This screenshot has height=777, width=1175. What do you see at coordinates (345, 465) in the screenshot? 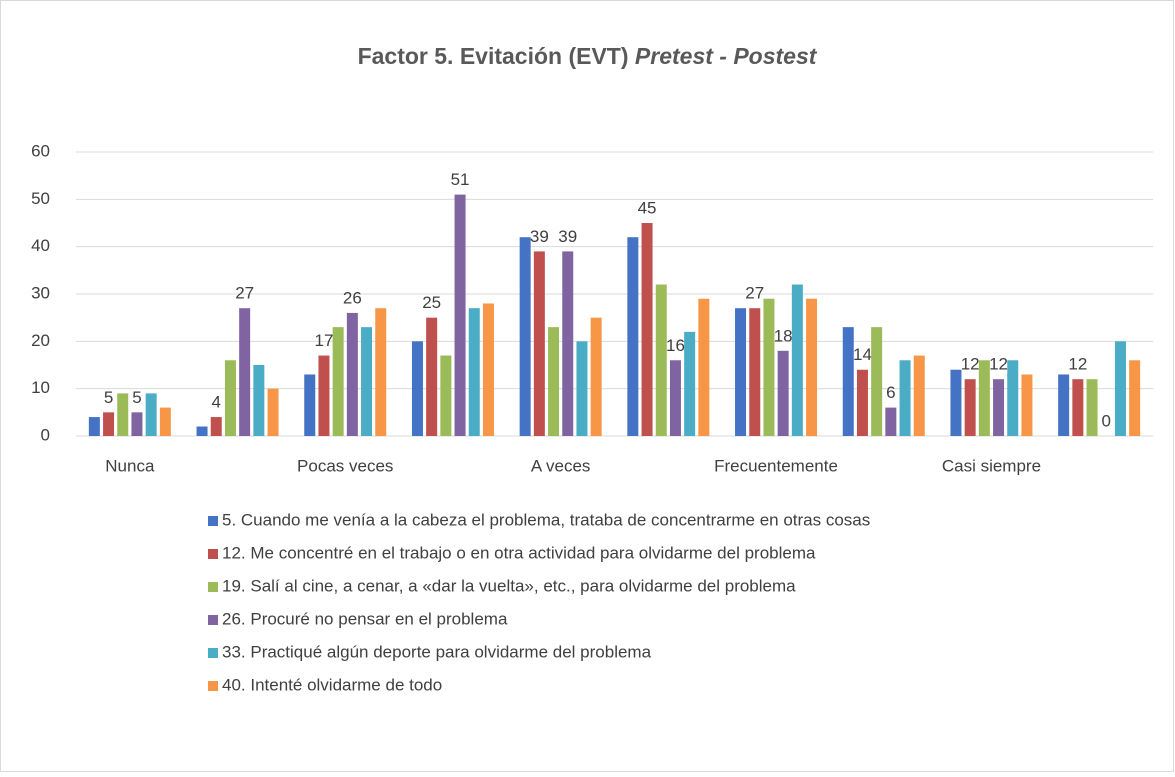
I see `x-tick-label: Pocas veces` at bounding box center [345, 465].